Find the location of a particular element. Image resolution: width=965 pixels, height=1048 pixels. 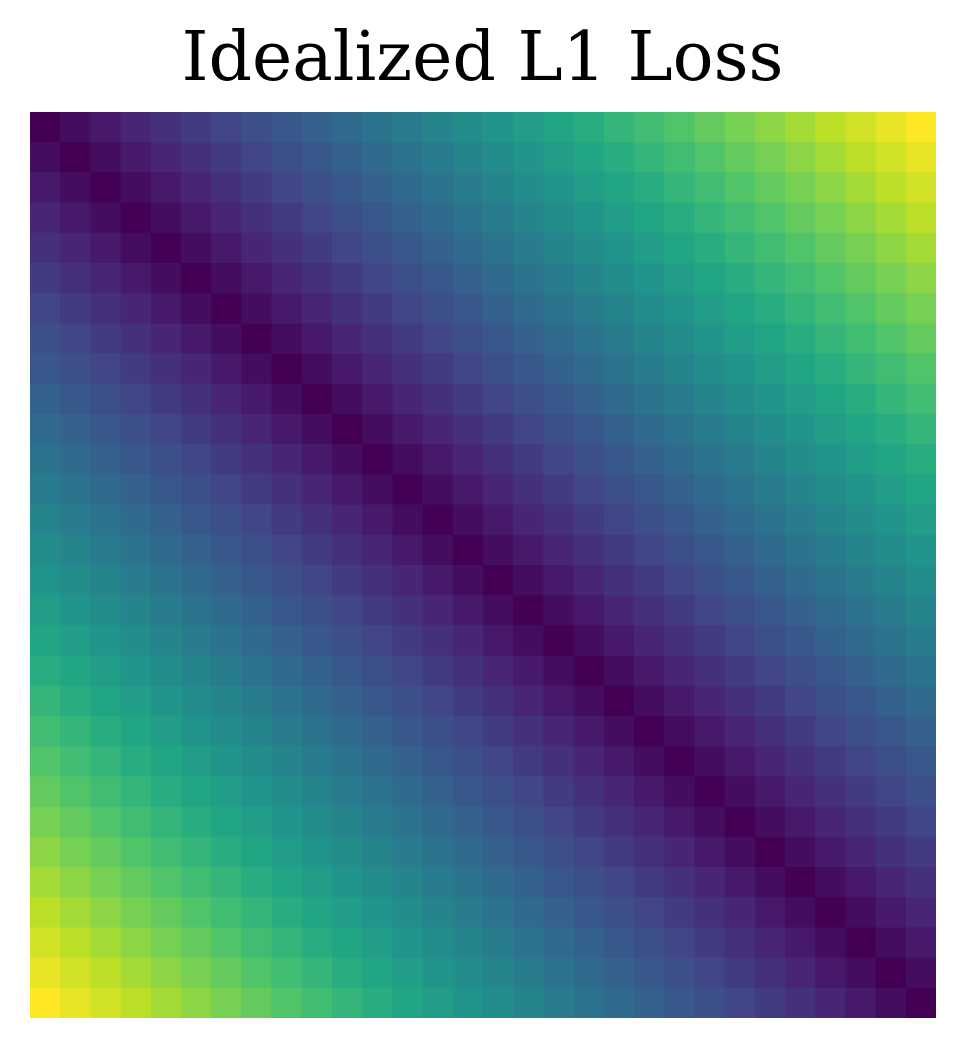

heatmap-cell-r1-c26 is located at coordinates (830, 157).